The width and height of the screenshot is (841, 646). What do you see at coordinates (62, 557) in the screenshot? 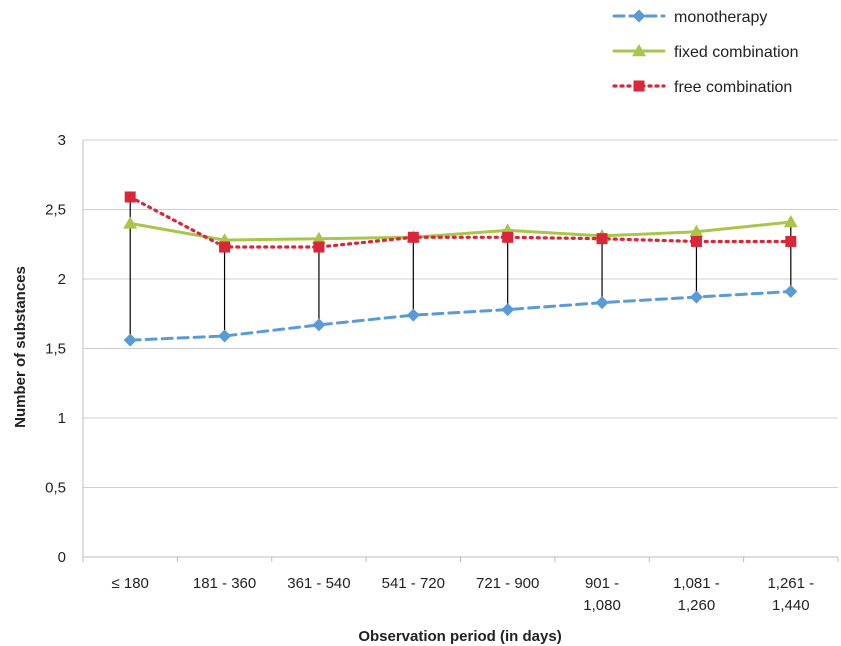
I see `y-tick-label: 0` at bounding box center [62, 557].